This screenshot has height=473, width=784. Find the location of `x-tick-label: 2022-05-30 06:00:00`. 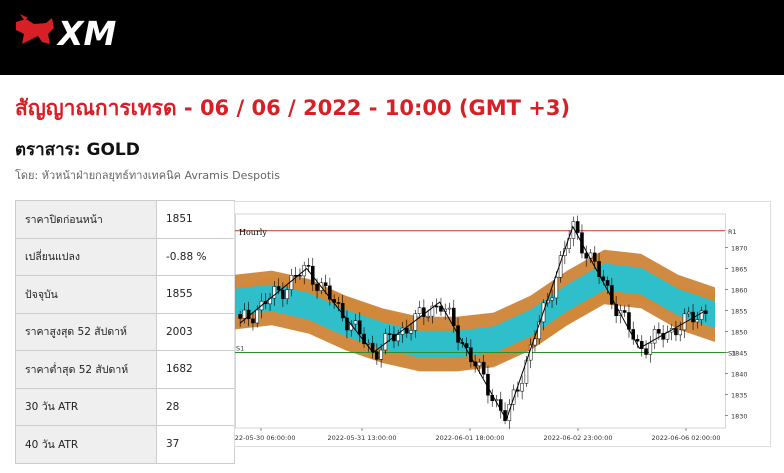

x-tick-label: 2022-05-30 06:00:00 is located at coordinates (265, 438).